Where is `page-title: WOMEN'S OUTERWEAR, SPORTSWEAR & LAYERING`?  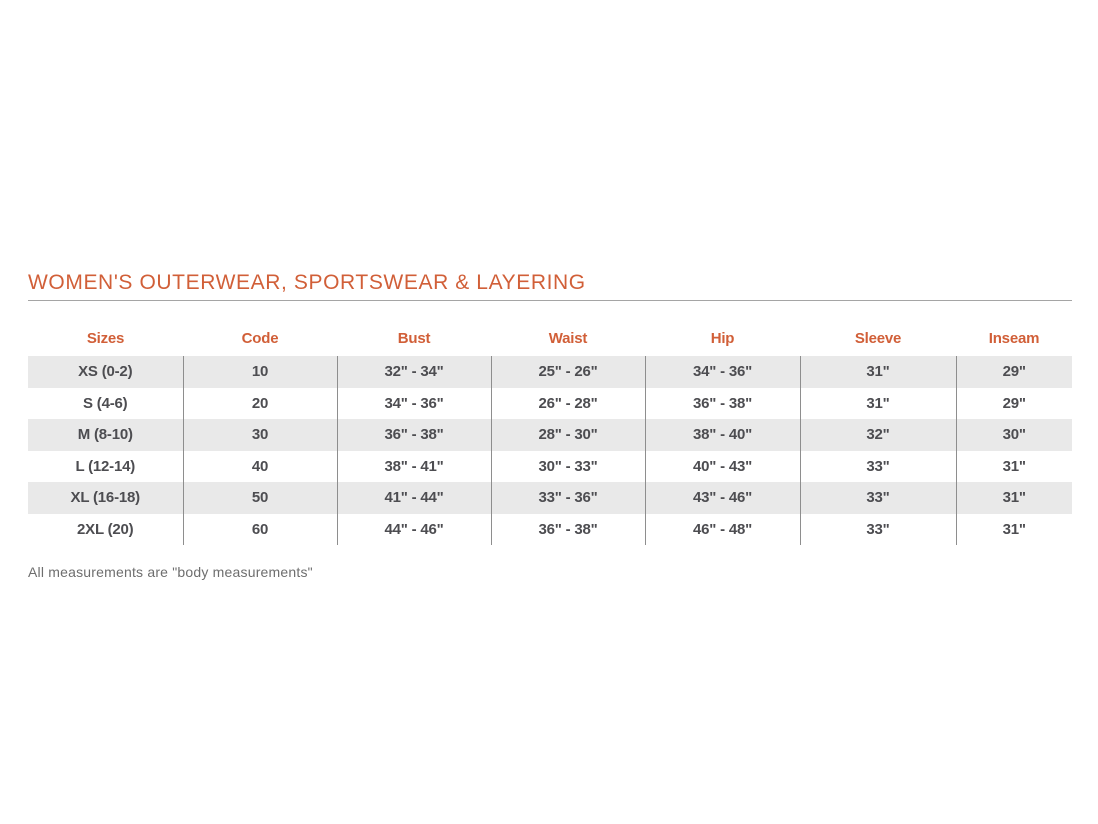
page-title: WOMEN'S OUTERWEAR, SPORTSWEAR & LAYERING is located at coordinates (550, 286).